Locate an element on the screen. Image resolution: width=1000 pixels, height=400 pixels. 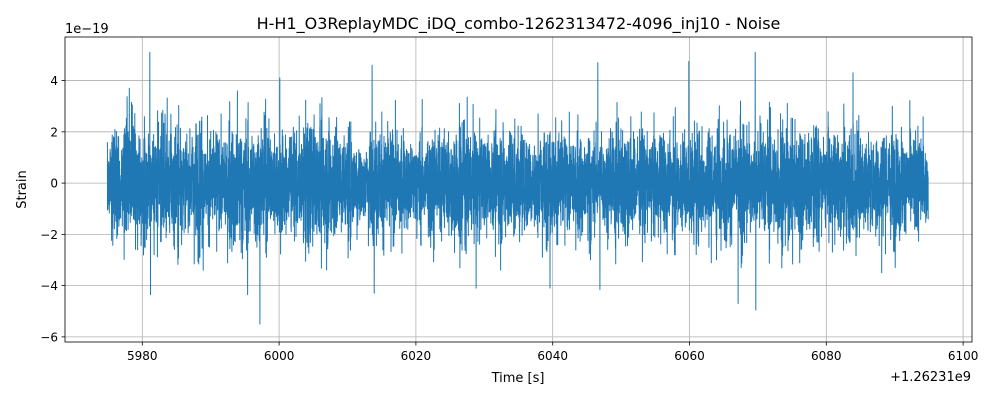
y-tick-label: −2 is located at coordinates (49, 235).